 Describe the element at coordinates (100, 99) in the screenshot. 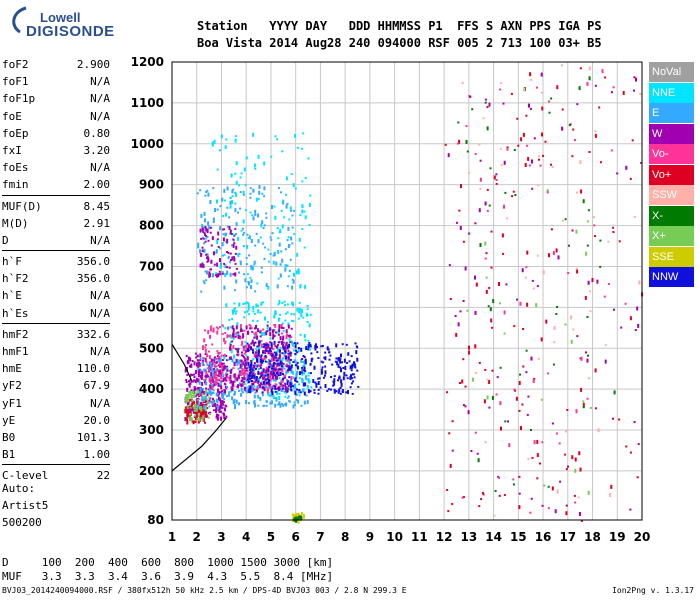

I see `param-value: N/A` at that location.